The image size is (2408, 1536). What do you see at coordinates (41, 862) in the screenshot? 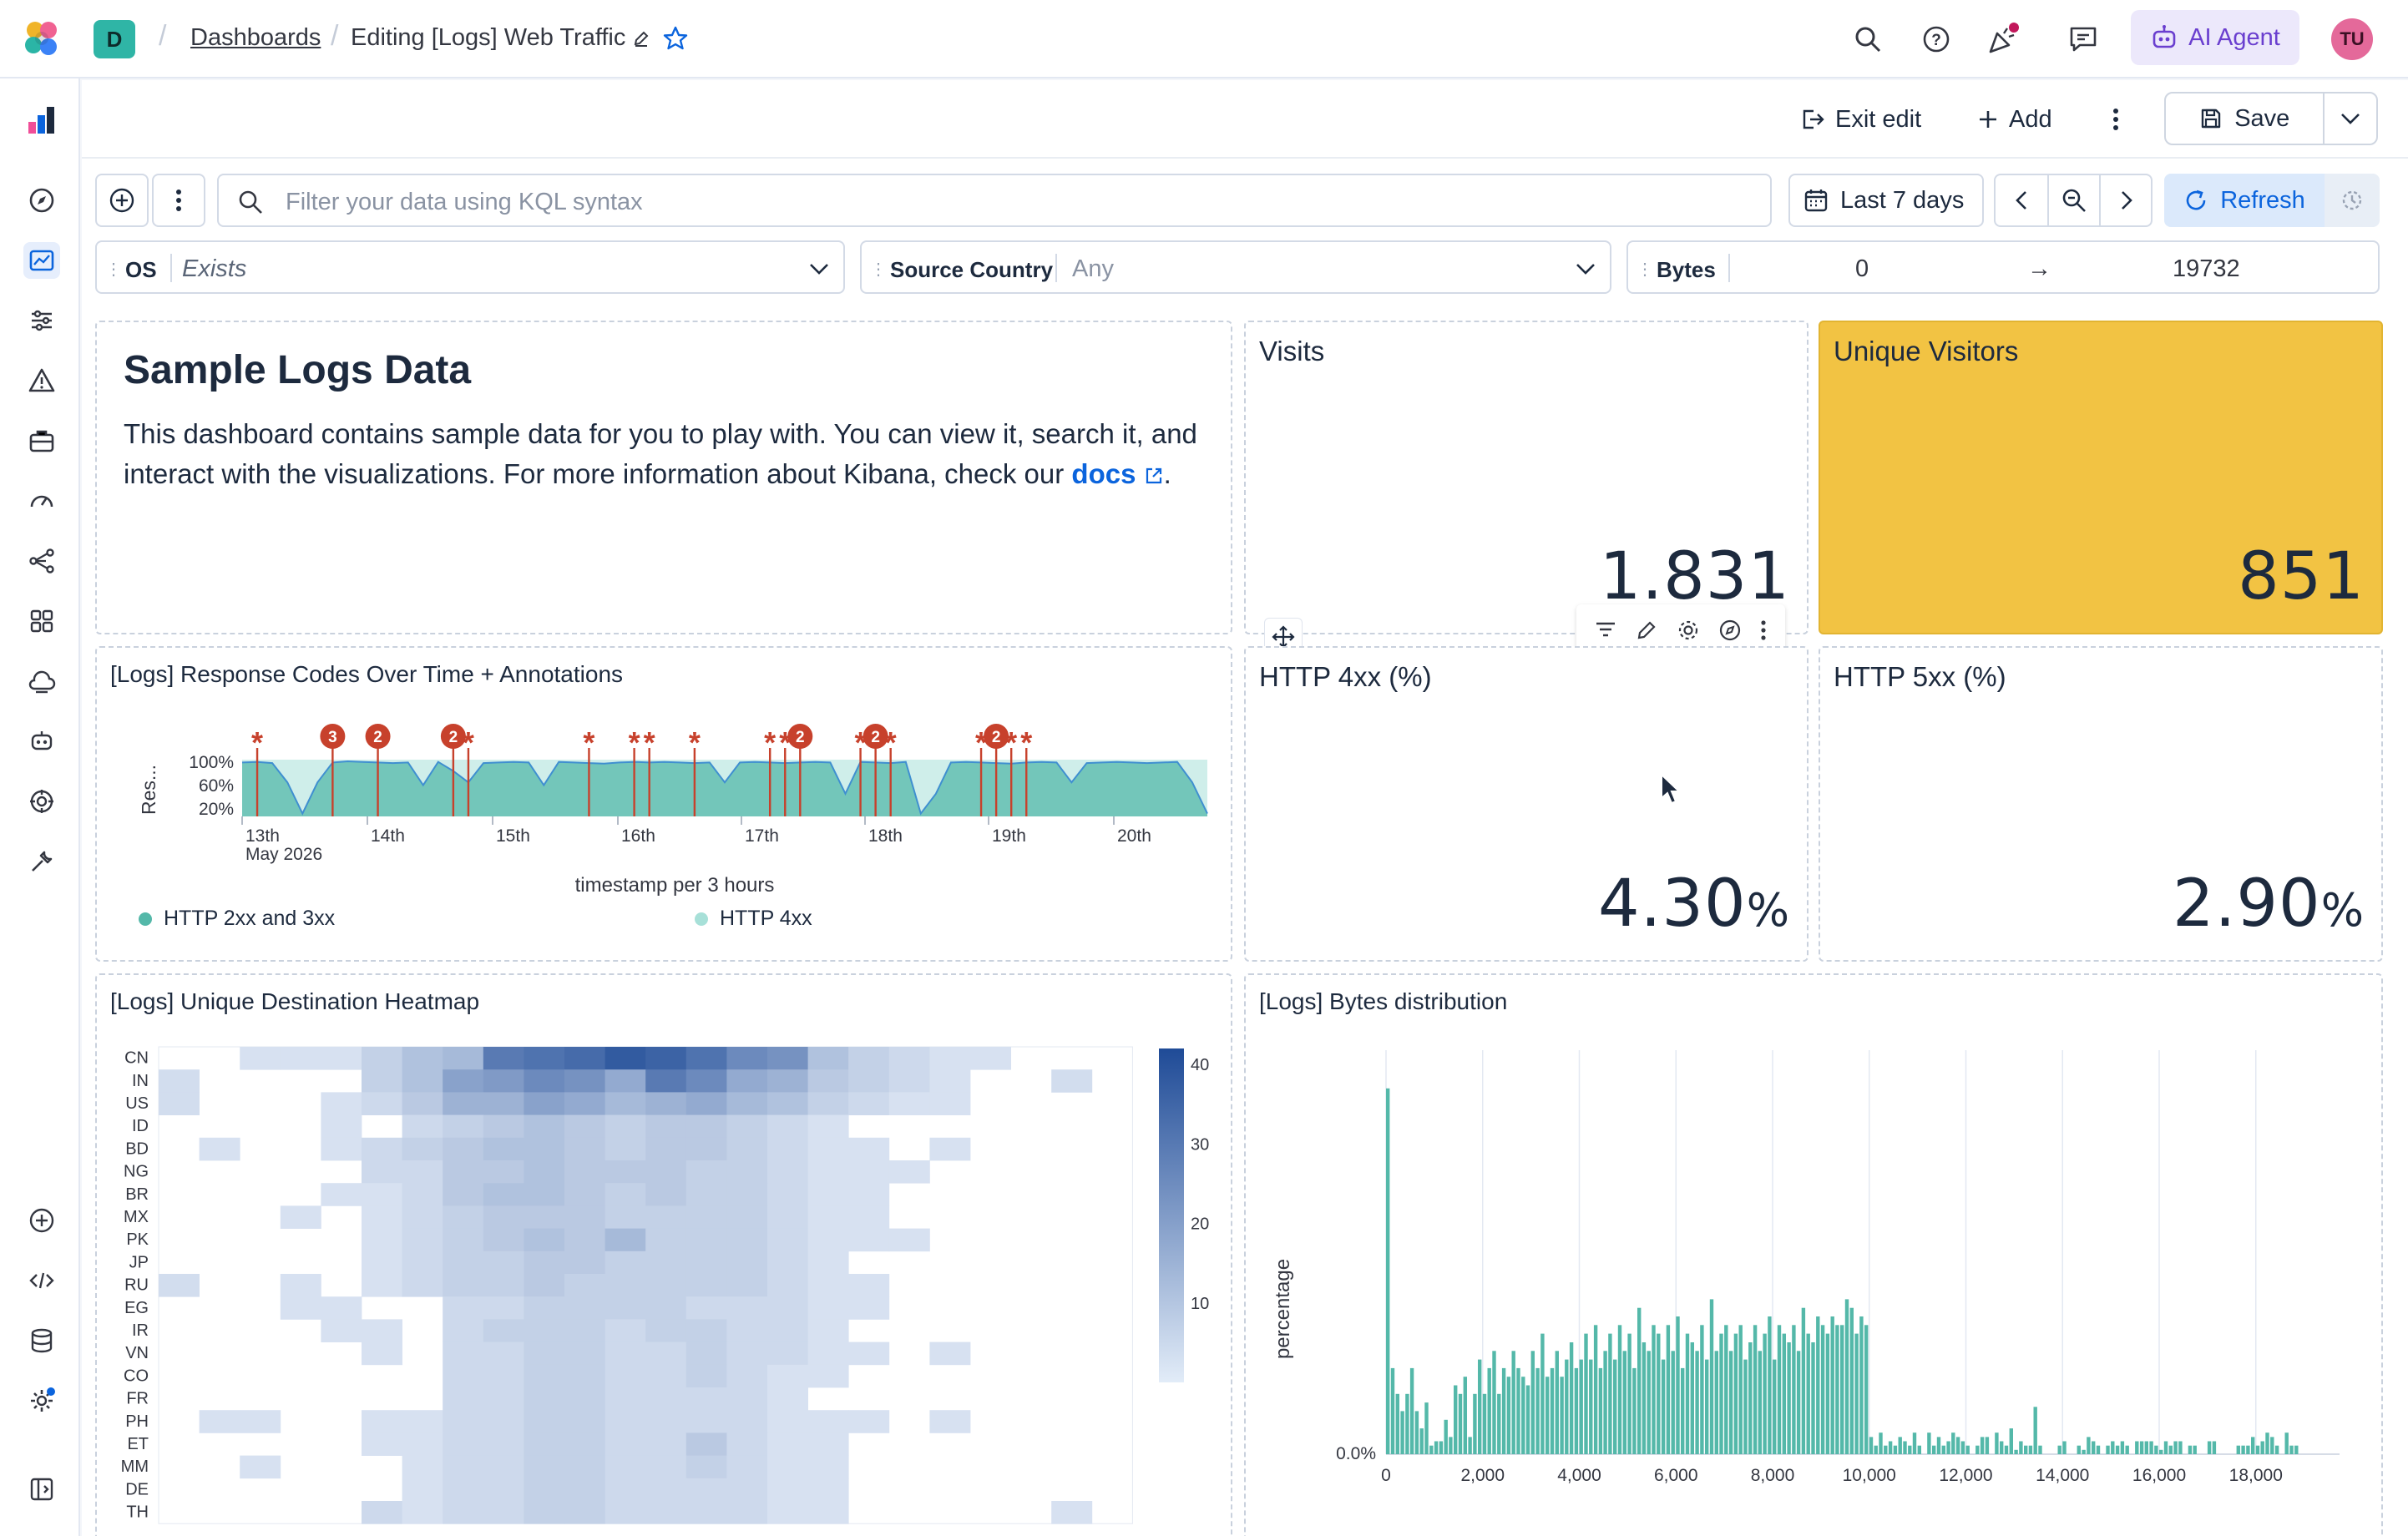
I see `dev-tools-wrench-icon` at bounding box center [41, 862].